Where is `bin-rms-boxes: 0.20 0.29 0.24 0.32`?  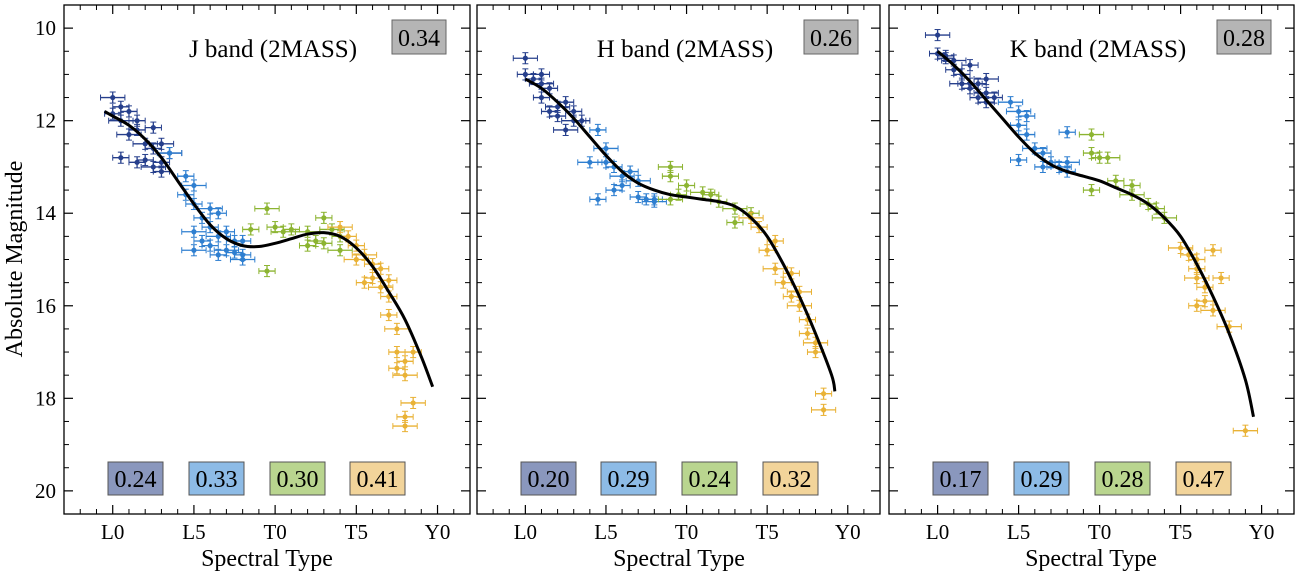 bin-rms-boxes: 0.20 0.29 0.24 0.32 is located at coordinates (669, 478).